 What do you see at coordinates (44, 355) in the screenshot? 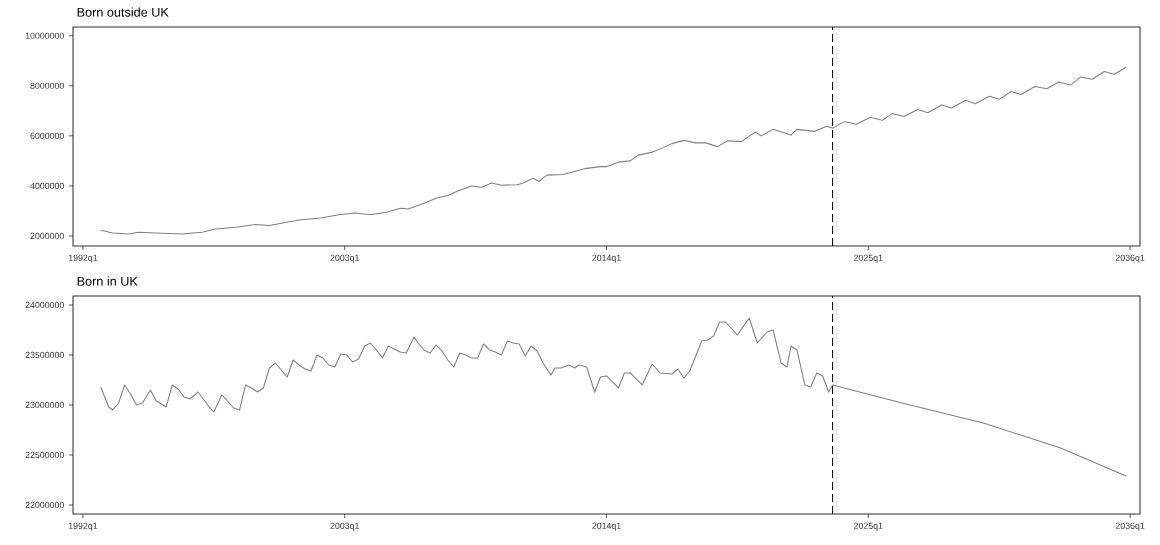
I see `y-tick-label: 23500000` at bounding box center [44, 355].